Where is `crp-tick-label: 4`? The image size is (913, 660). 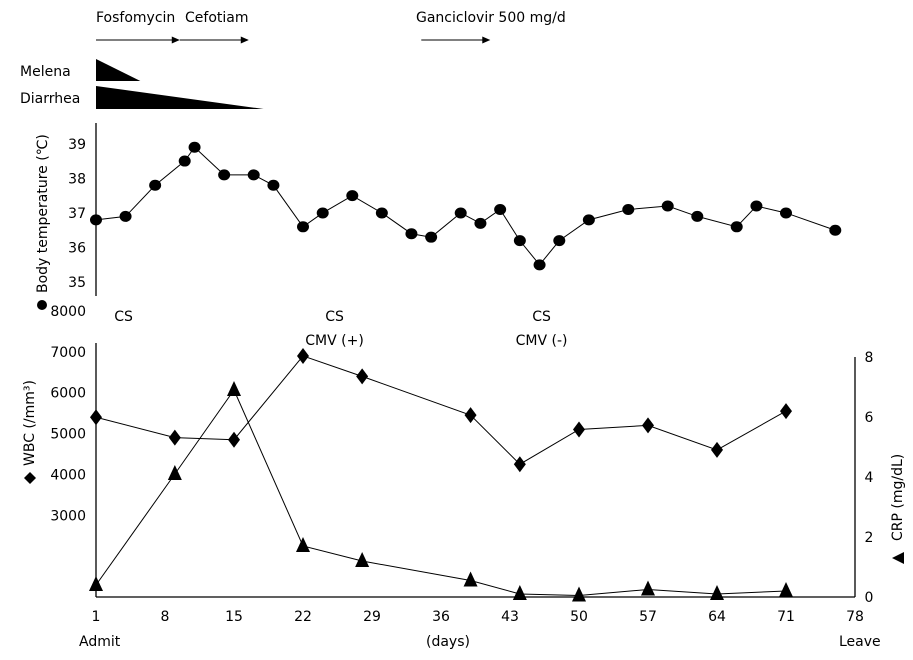 crp-tick-label: 4 is located at coordinates (869, 478).